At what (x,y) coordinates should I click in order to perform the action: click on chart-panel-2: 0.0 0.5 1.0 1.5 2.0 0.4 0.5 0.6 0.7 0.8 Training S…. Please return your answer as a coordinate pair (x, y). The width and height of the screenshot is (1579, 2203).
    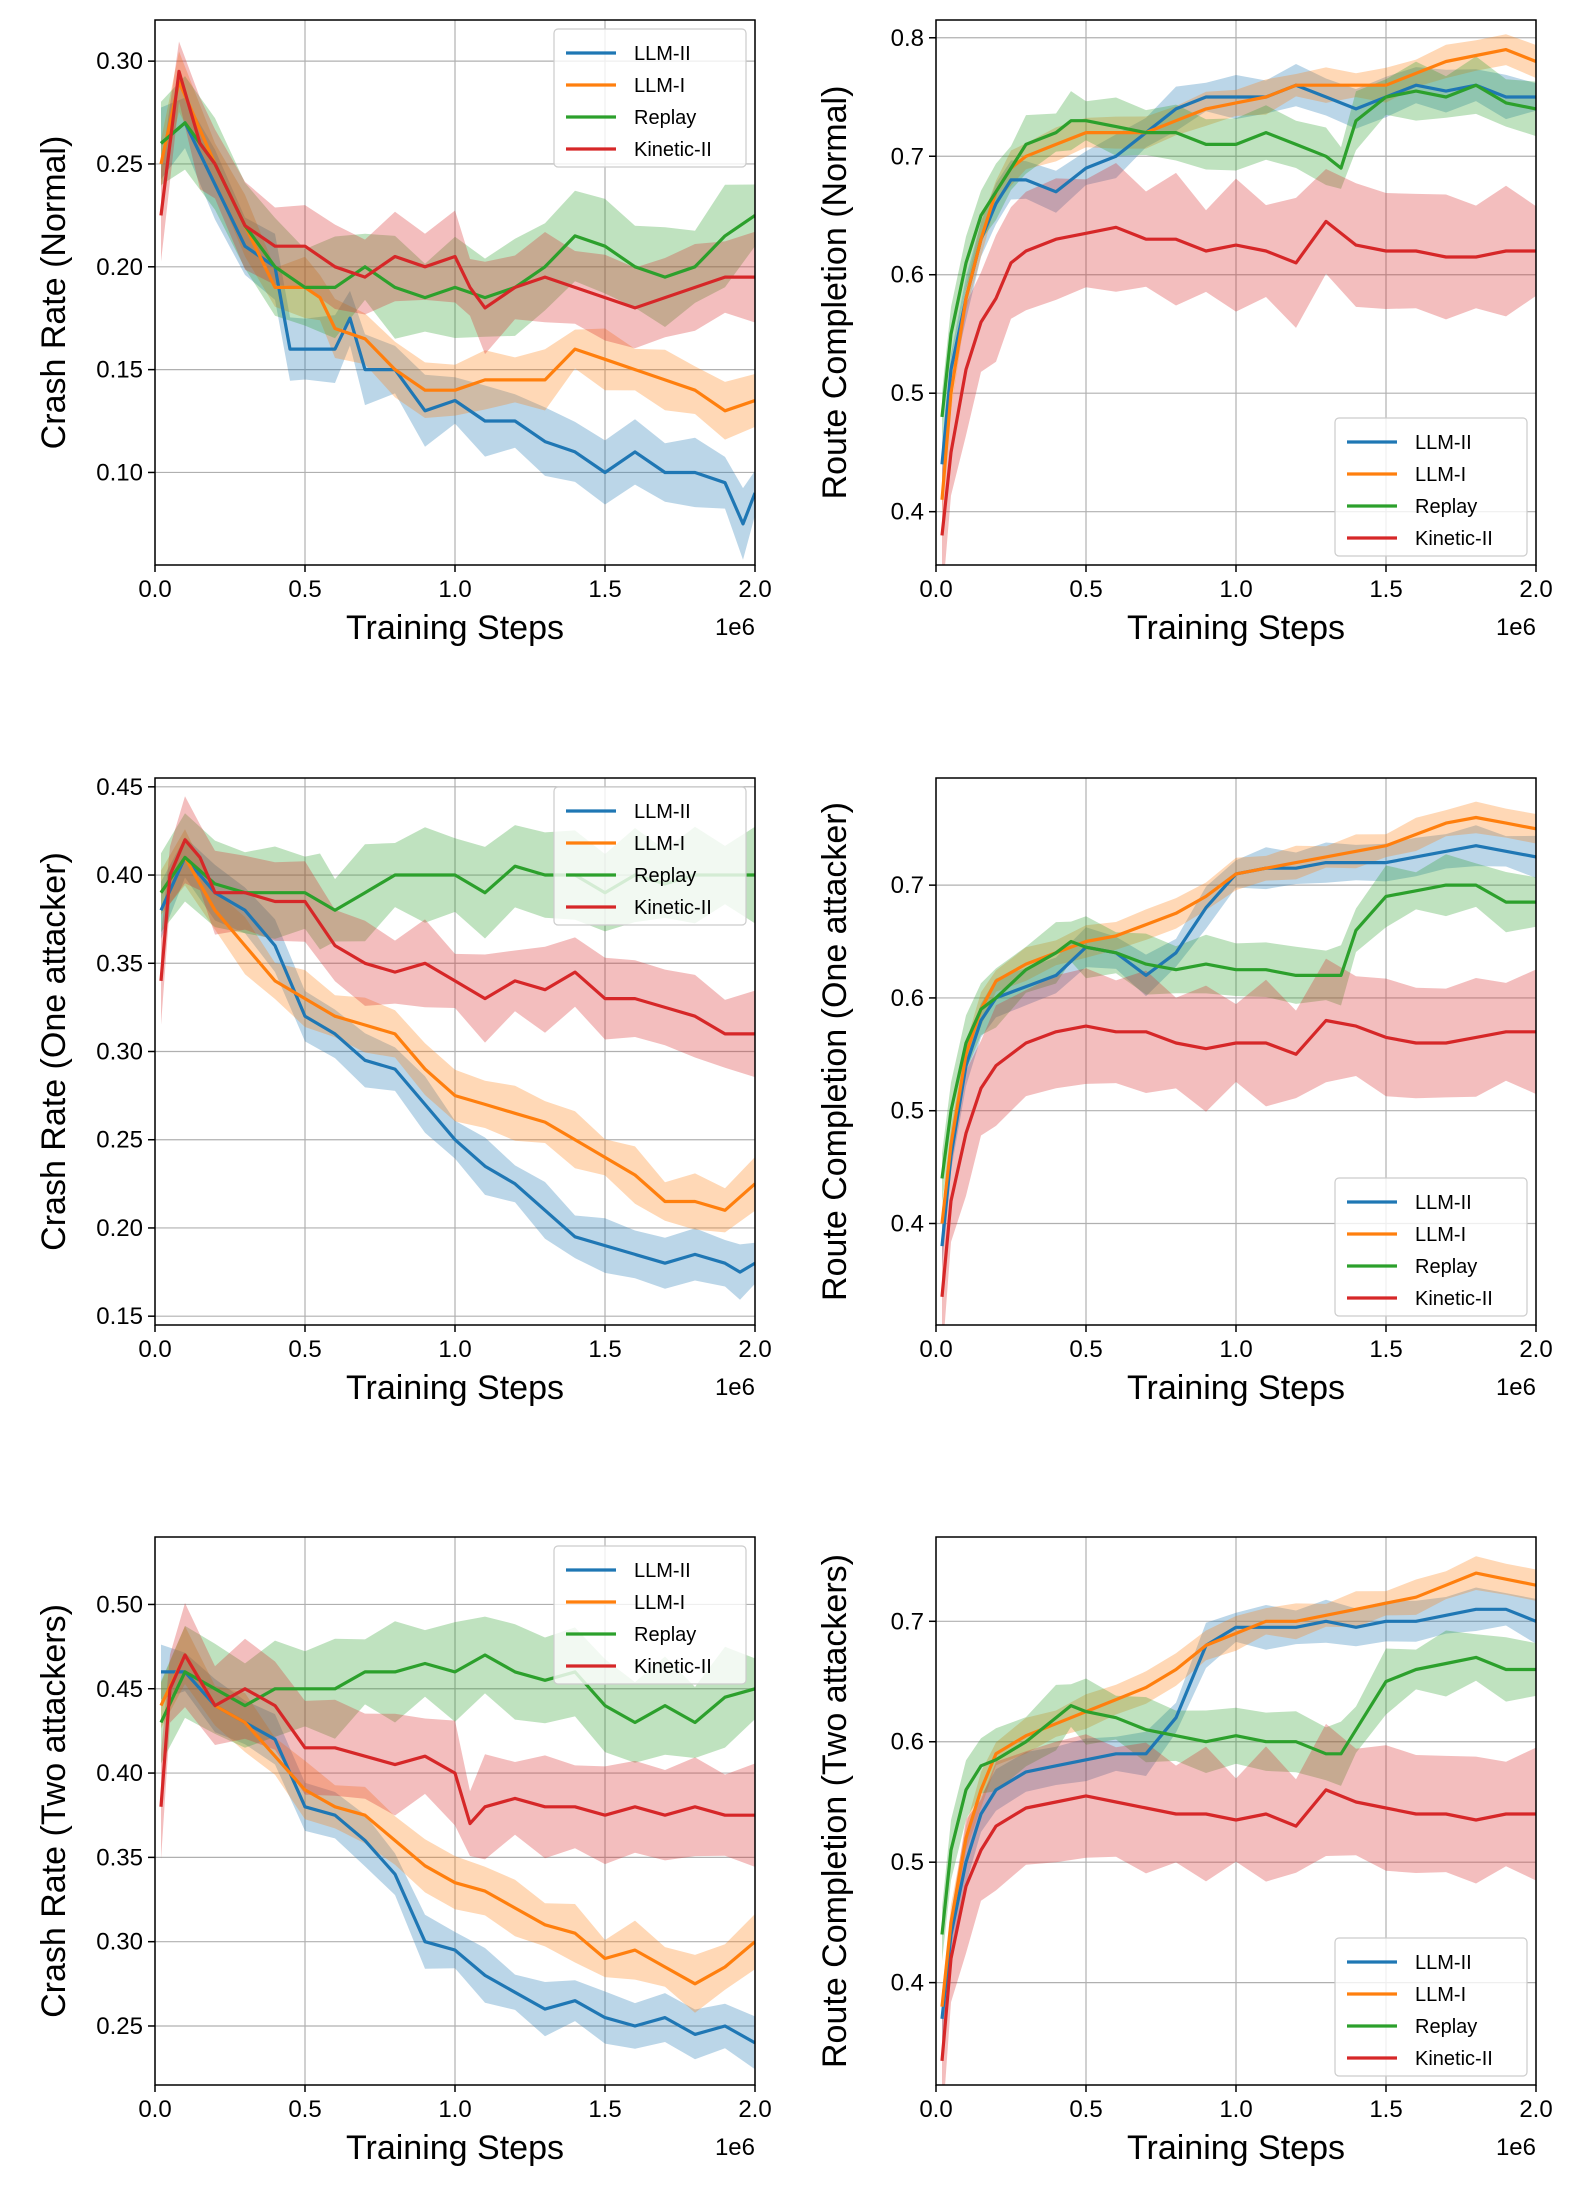
    Looking at the image, I should click on (1184, 333).